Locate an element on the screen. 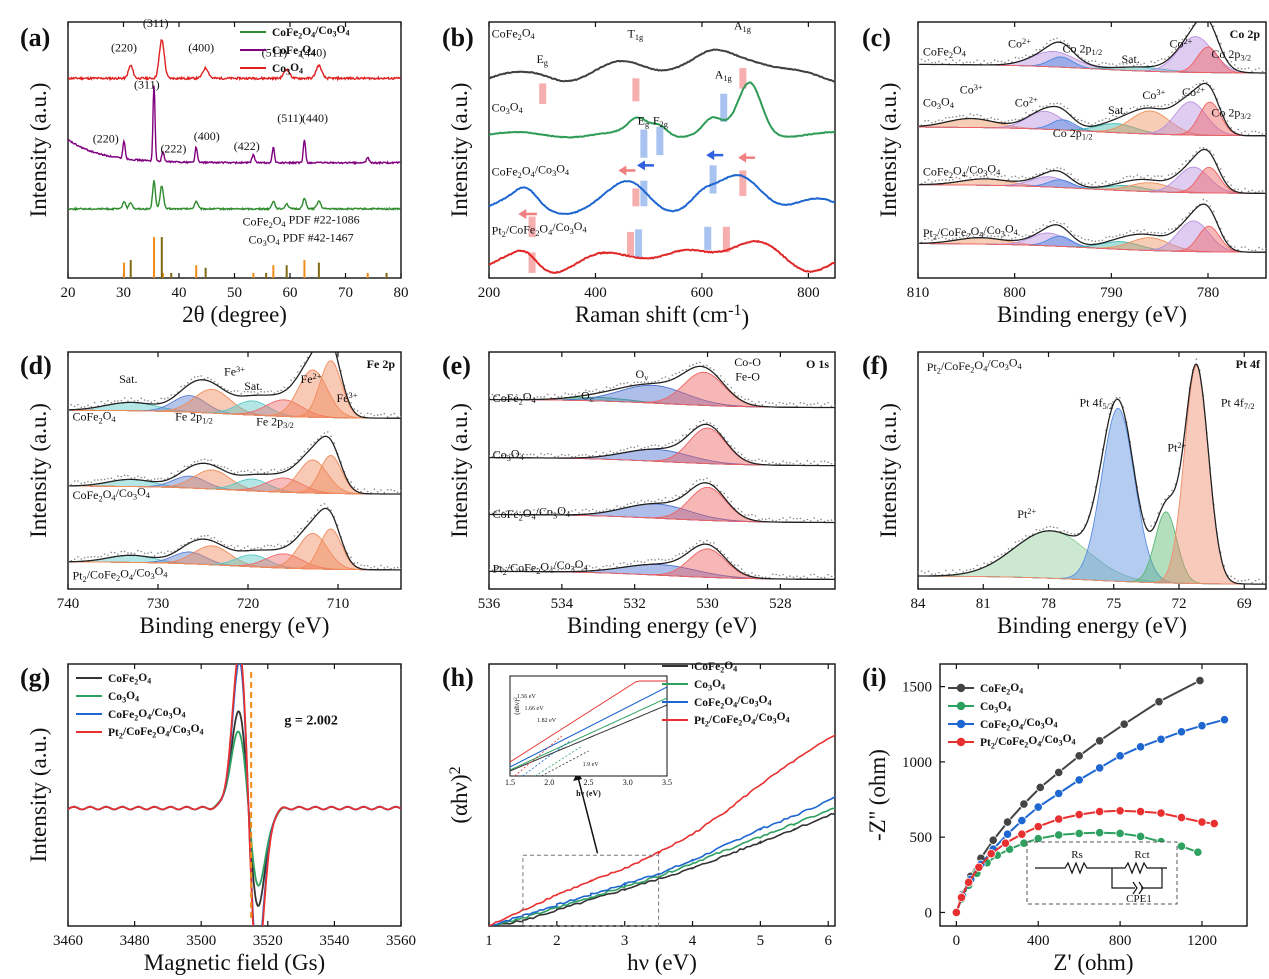 The image size is (1269, 979). label-part: 1g is located at coordinates (639, 37).